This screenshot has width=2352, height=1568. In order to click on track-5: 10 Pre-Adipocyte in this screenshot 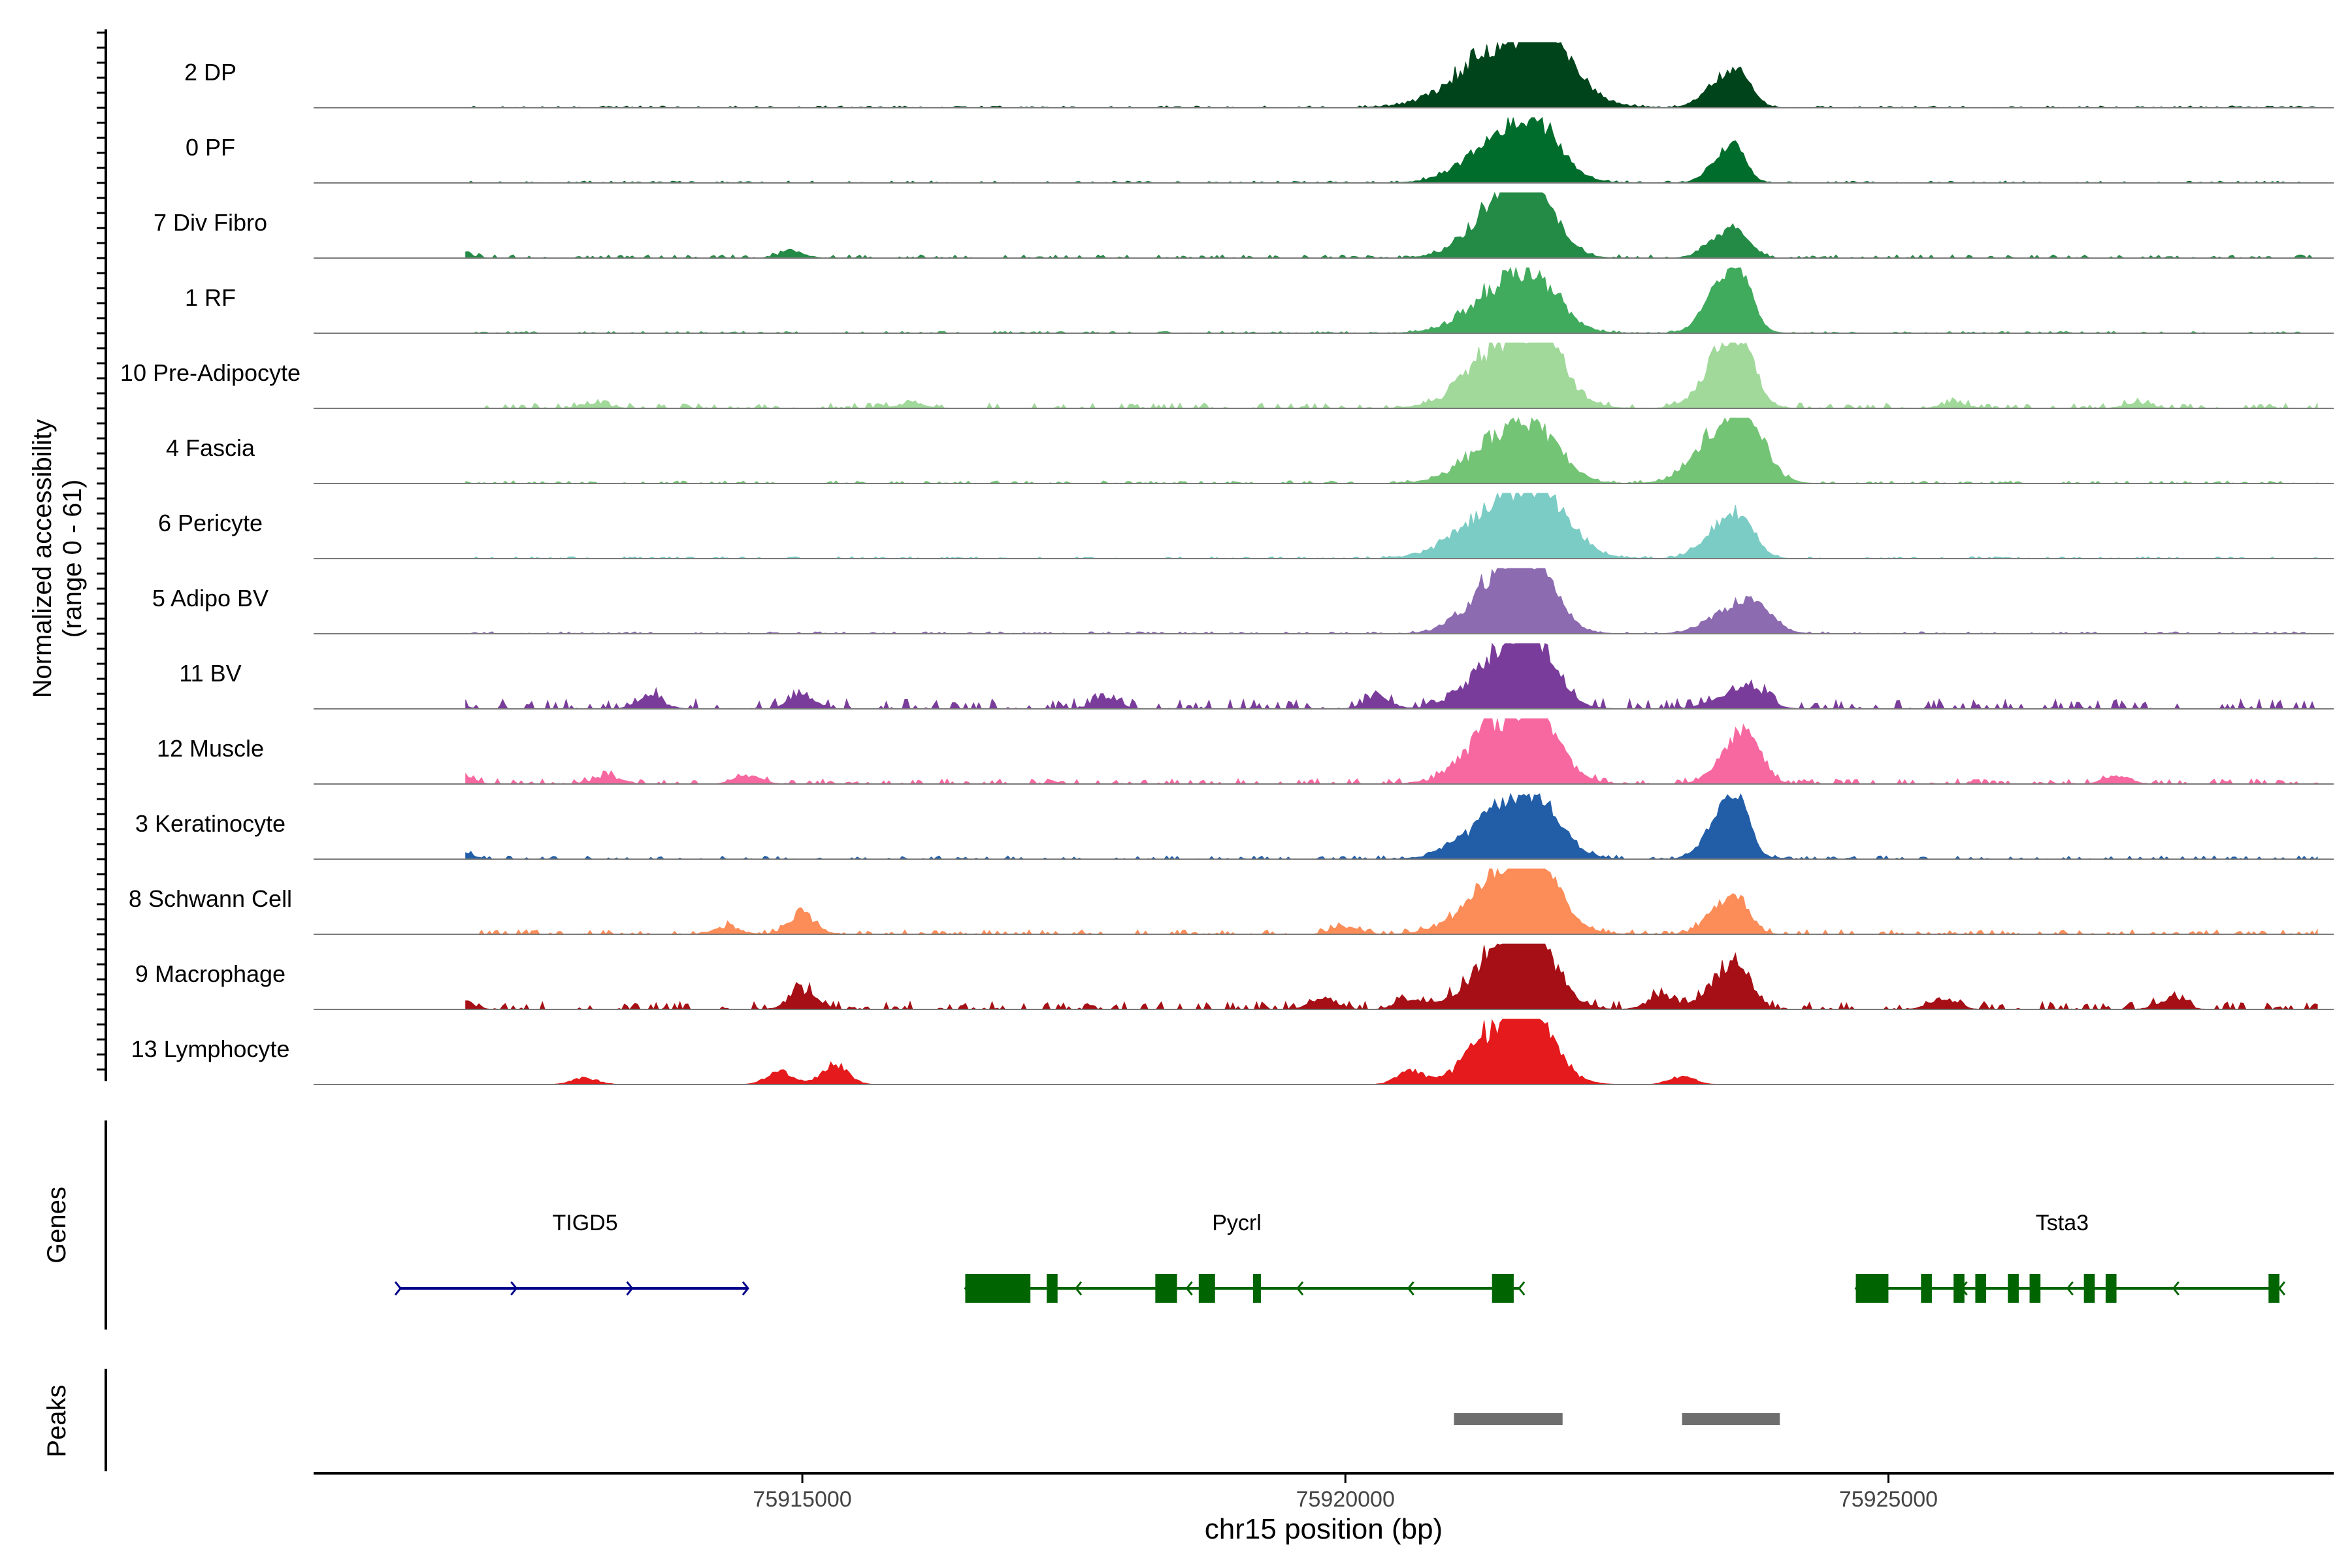, I will do `click(1227, 375)`.